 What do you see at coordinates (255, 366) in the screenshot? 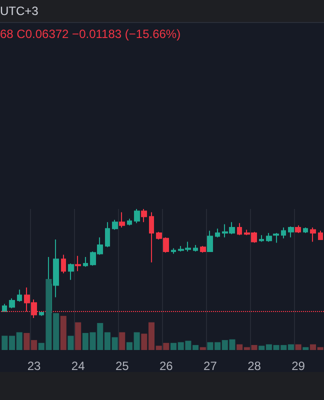
I see `x-tick-label: 28` at bounding box center [255, 366].